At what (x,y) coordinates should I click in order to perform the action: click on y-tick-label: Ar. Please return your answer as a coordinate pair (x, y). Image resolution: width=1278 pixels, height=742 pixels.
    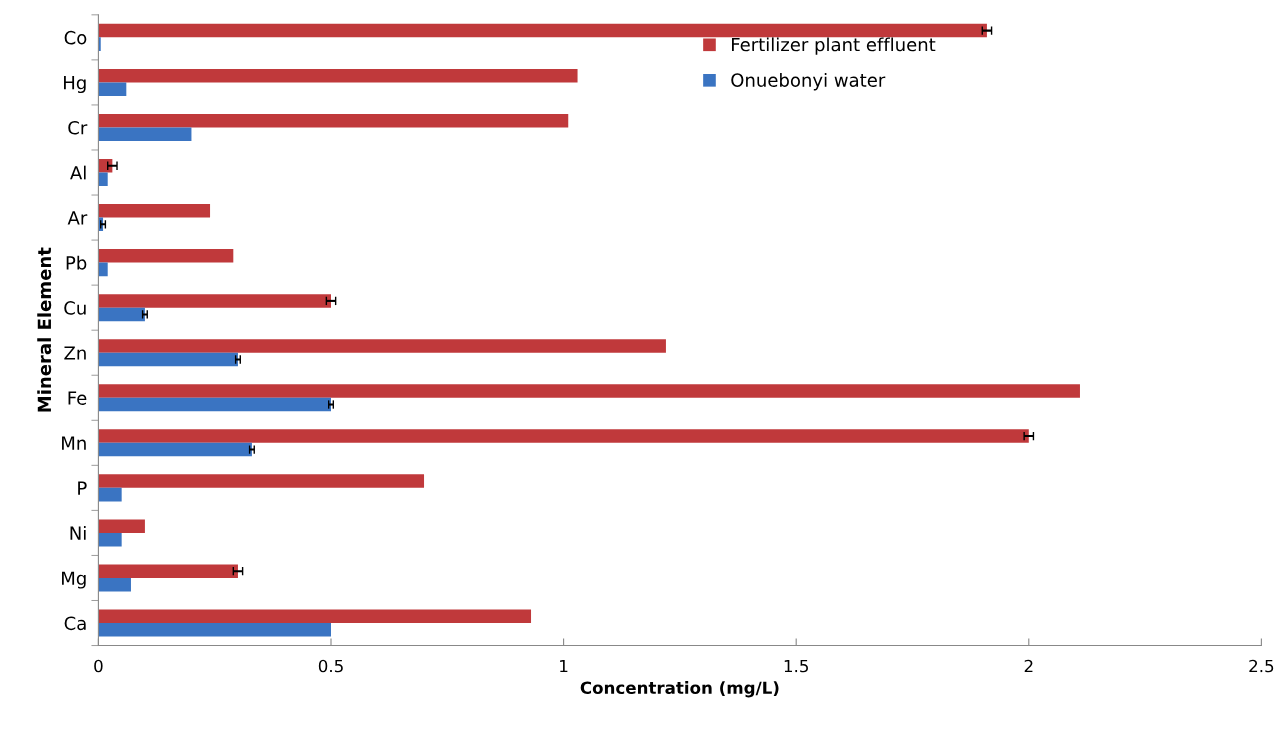
    Looking at the image, I should click on (77, 218).